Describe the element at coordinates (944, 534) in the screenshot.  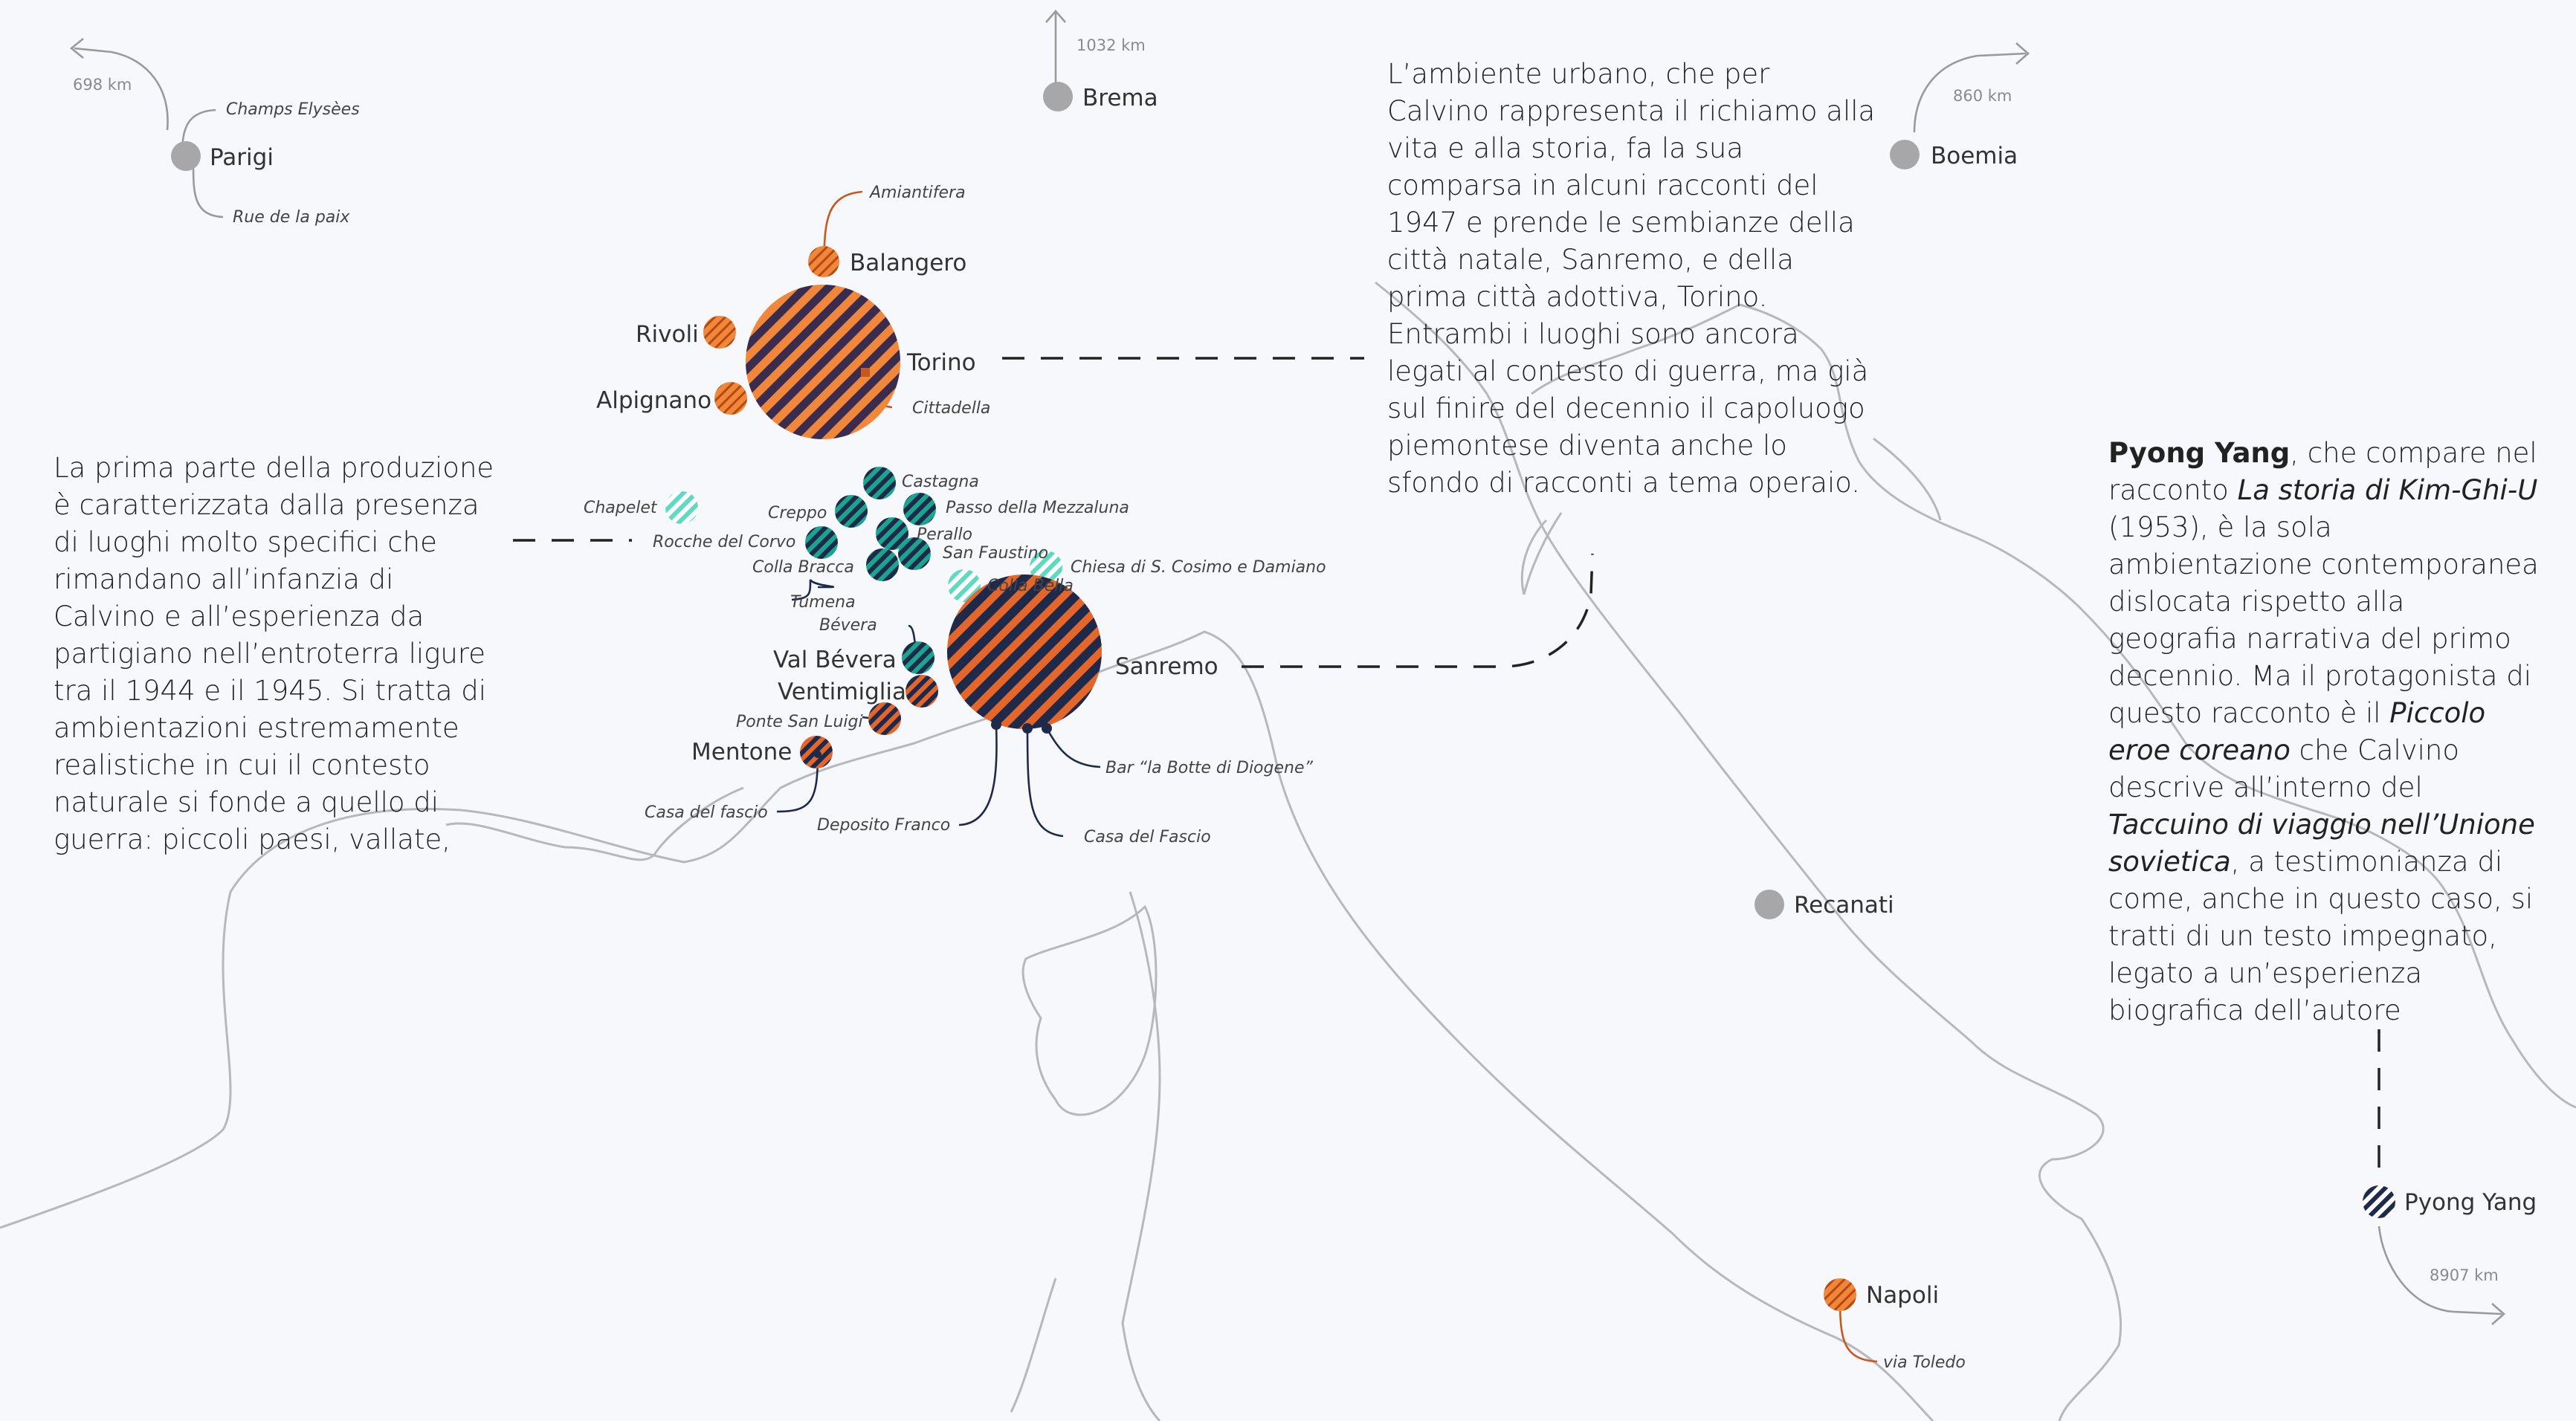
I see `label-perallo: Perallo` at that location.